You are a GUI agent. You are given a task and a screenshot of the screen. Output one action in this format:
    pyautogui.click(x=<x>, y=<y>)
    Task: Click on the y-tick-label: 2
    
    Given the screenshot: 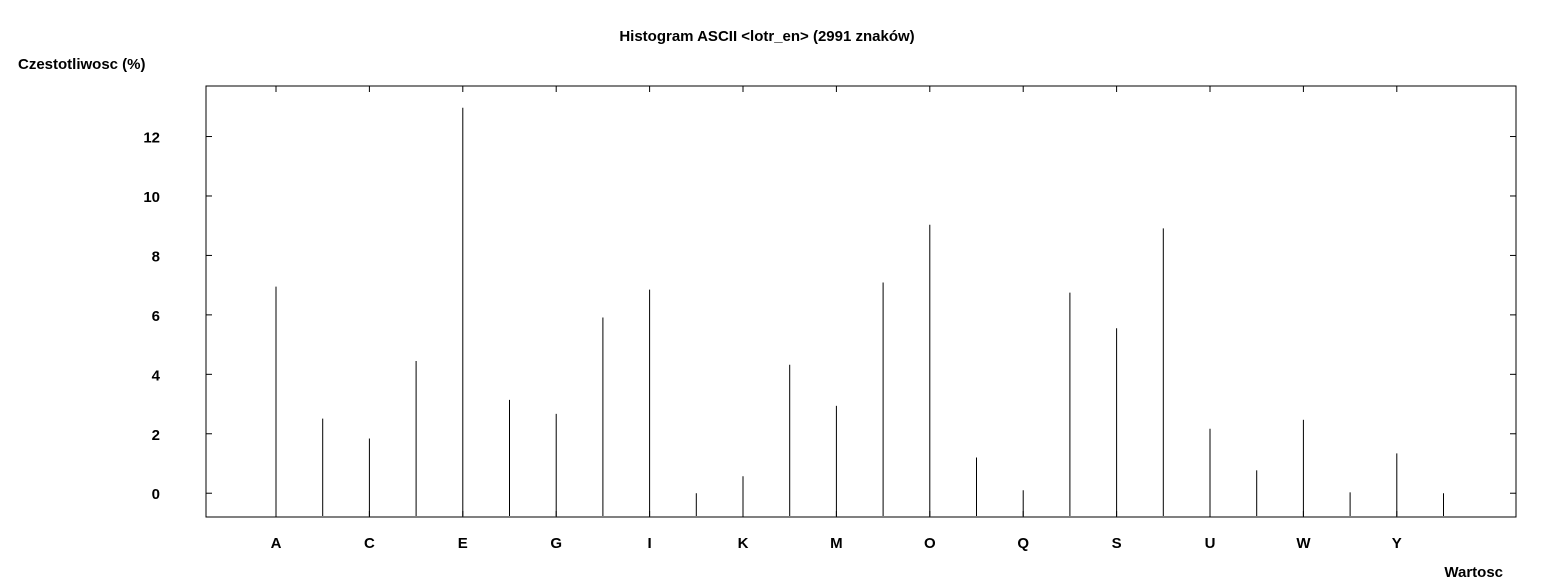 What is the action you would take?
    pyautogui.click(x=156, y=435)
    